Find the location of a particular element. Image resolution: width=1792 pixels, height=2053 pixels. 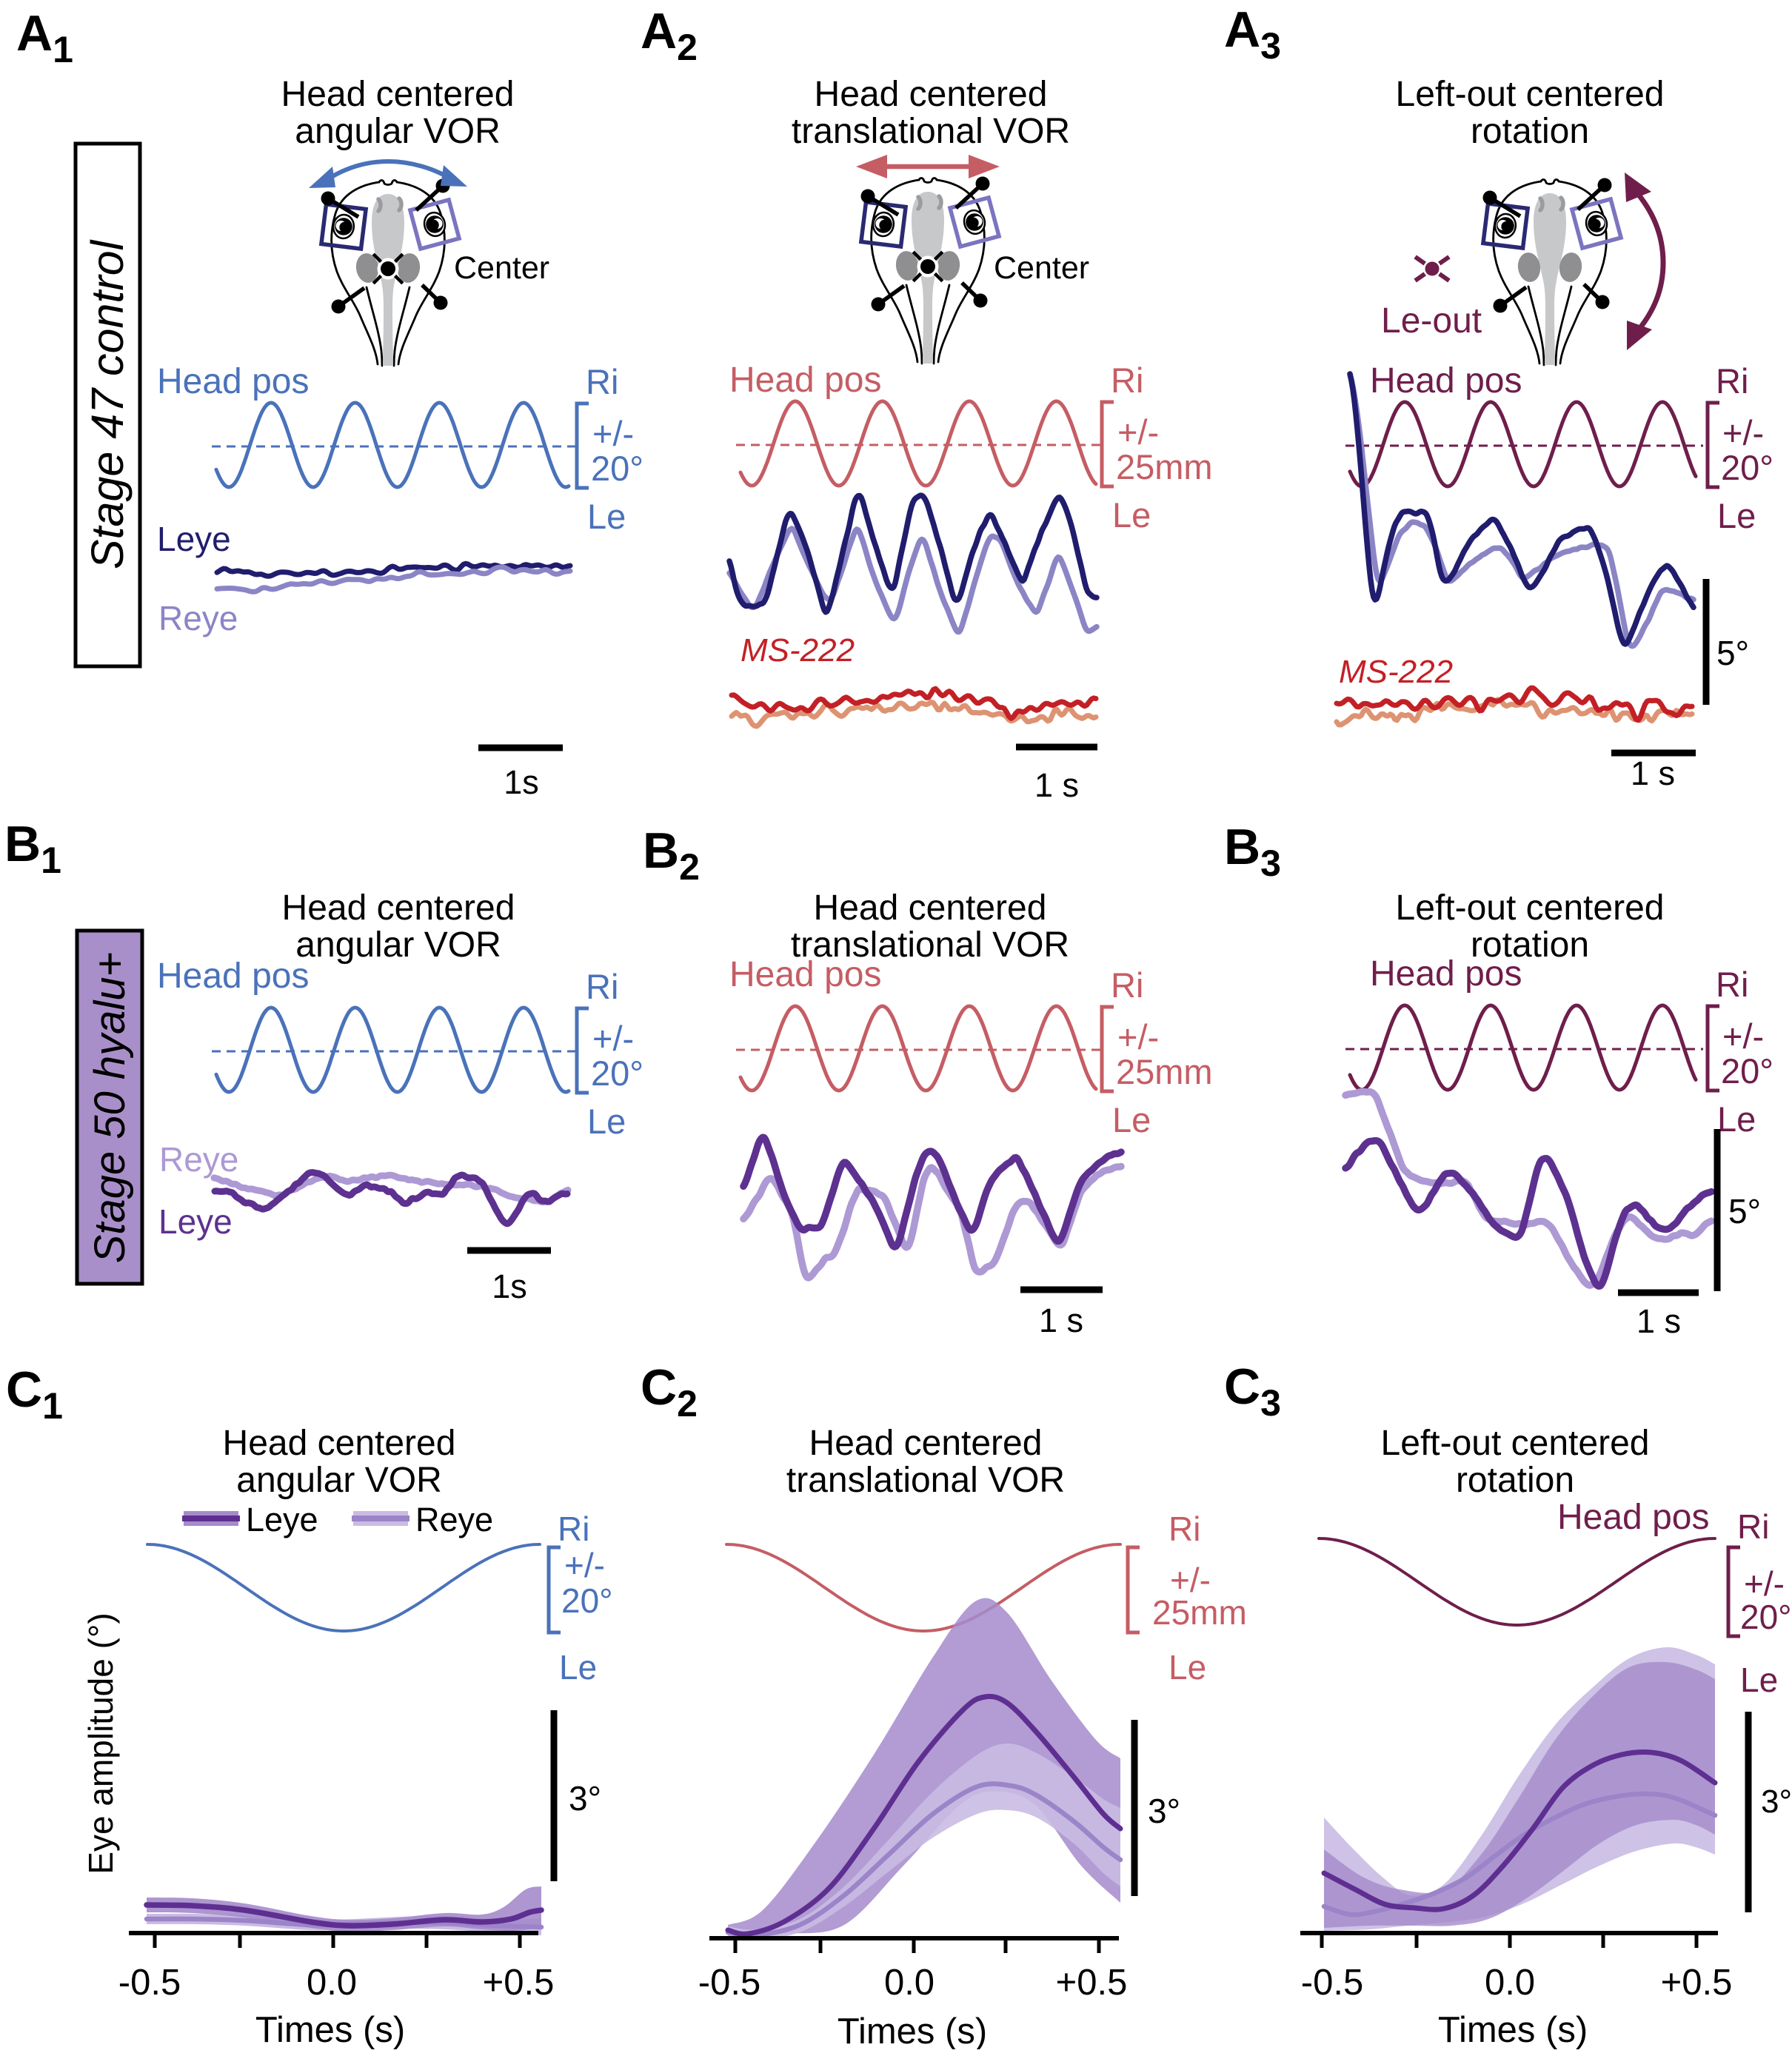

svg-text: B3 is located at coordinates (1252, 851).